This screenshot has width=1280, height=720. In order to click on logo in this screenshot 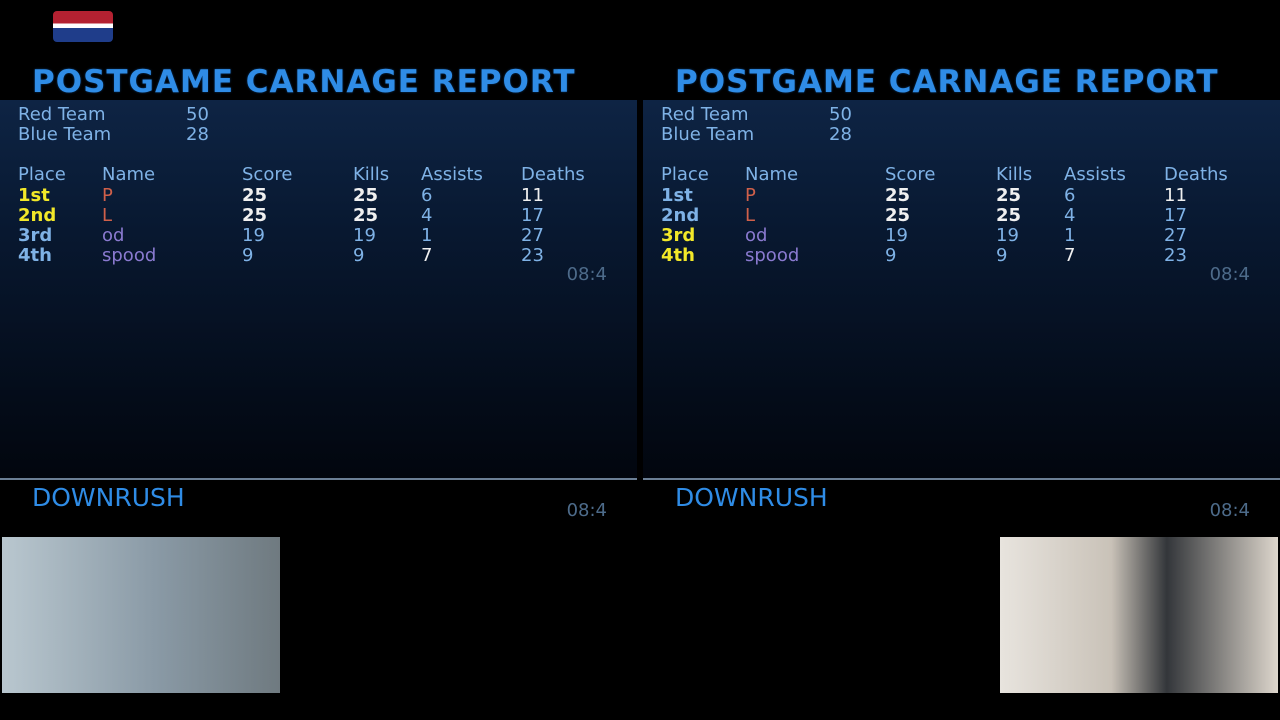, I will do `click(83, 26)`.